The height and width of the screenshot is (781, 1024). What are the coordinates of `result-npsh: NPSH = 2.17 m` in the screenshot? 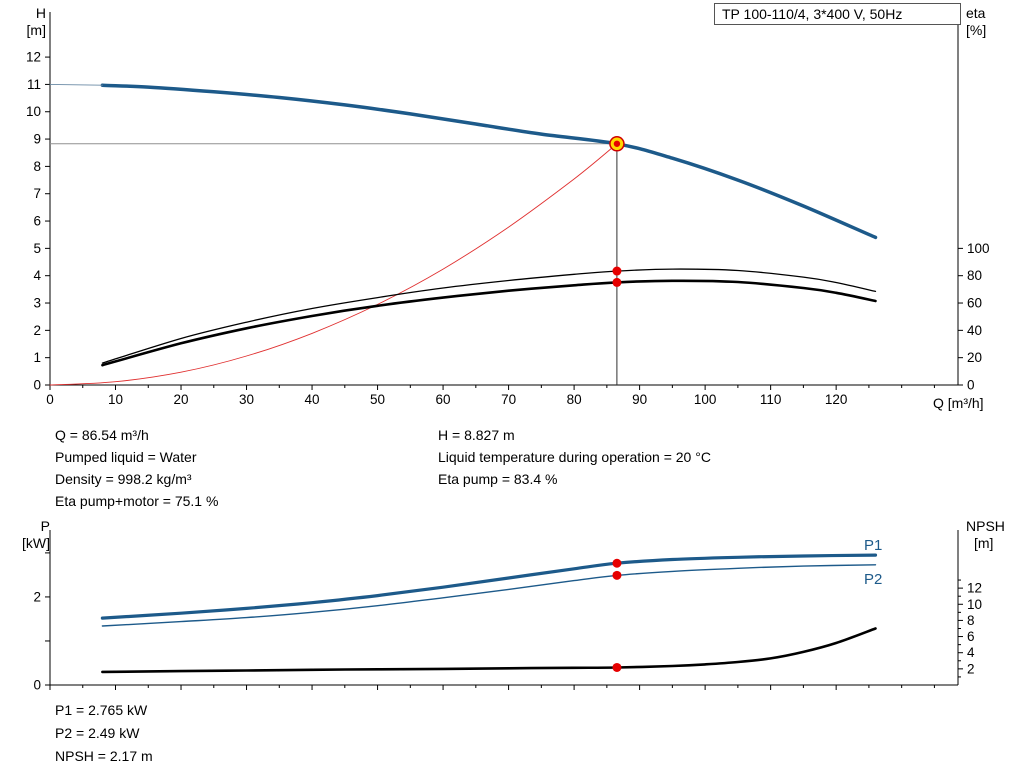 It's located at (104, 756).